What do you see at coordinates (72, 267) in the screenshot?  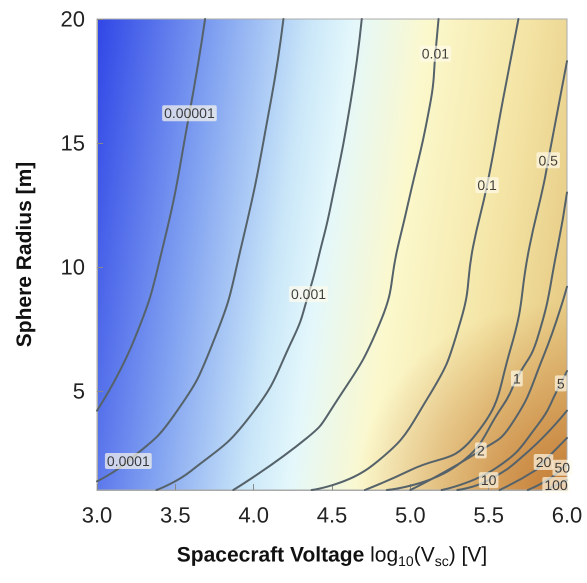 I see `y-tick-label: 10` at bounding box center [72, 267].